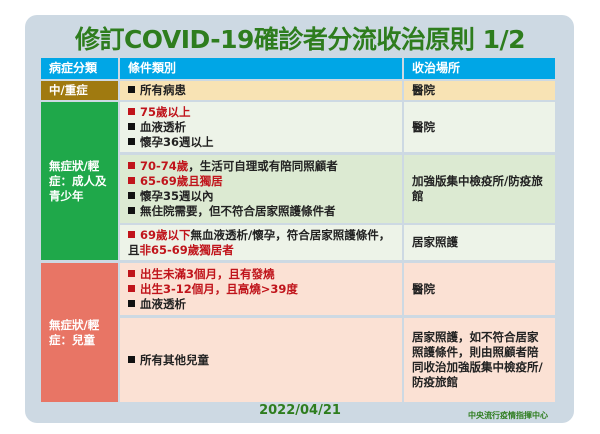  I want to click on condition-text: 無血液透析/懷孕，符合居家照護條件，且, so click(259, 242).